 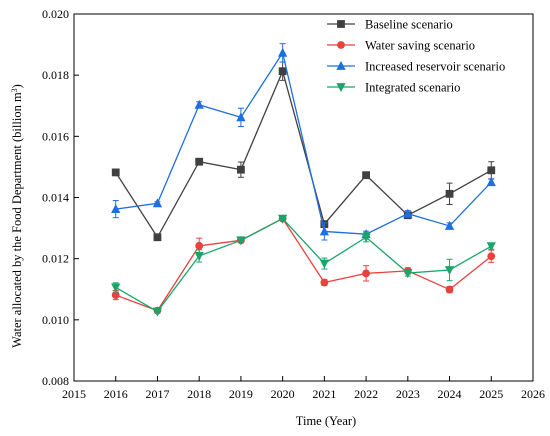 What do you see at coordinates (199, 245) in the screenshot?
I see `series-2-point-2018` at bounding box center [199, 245].